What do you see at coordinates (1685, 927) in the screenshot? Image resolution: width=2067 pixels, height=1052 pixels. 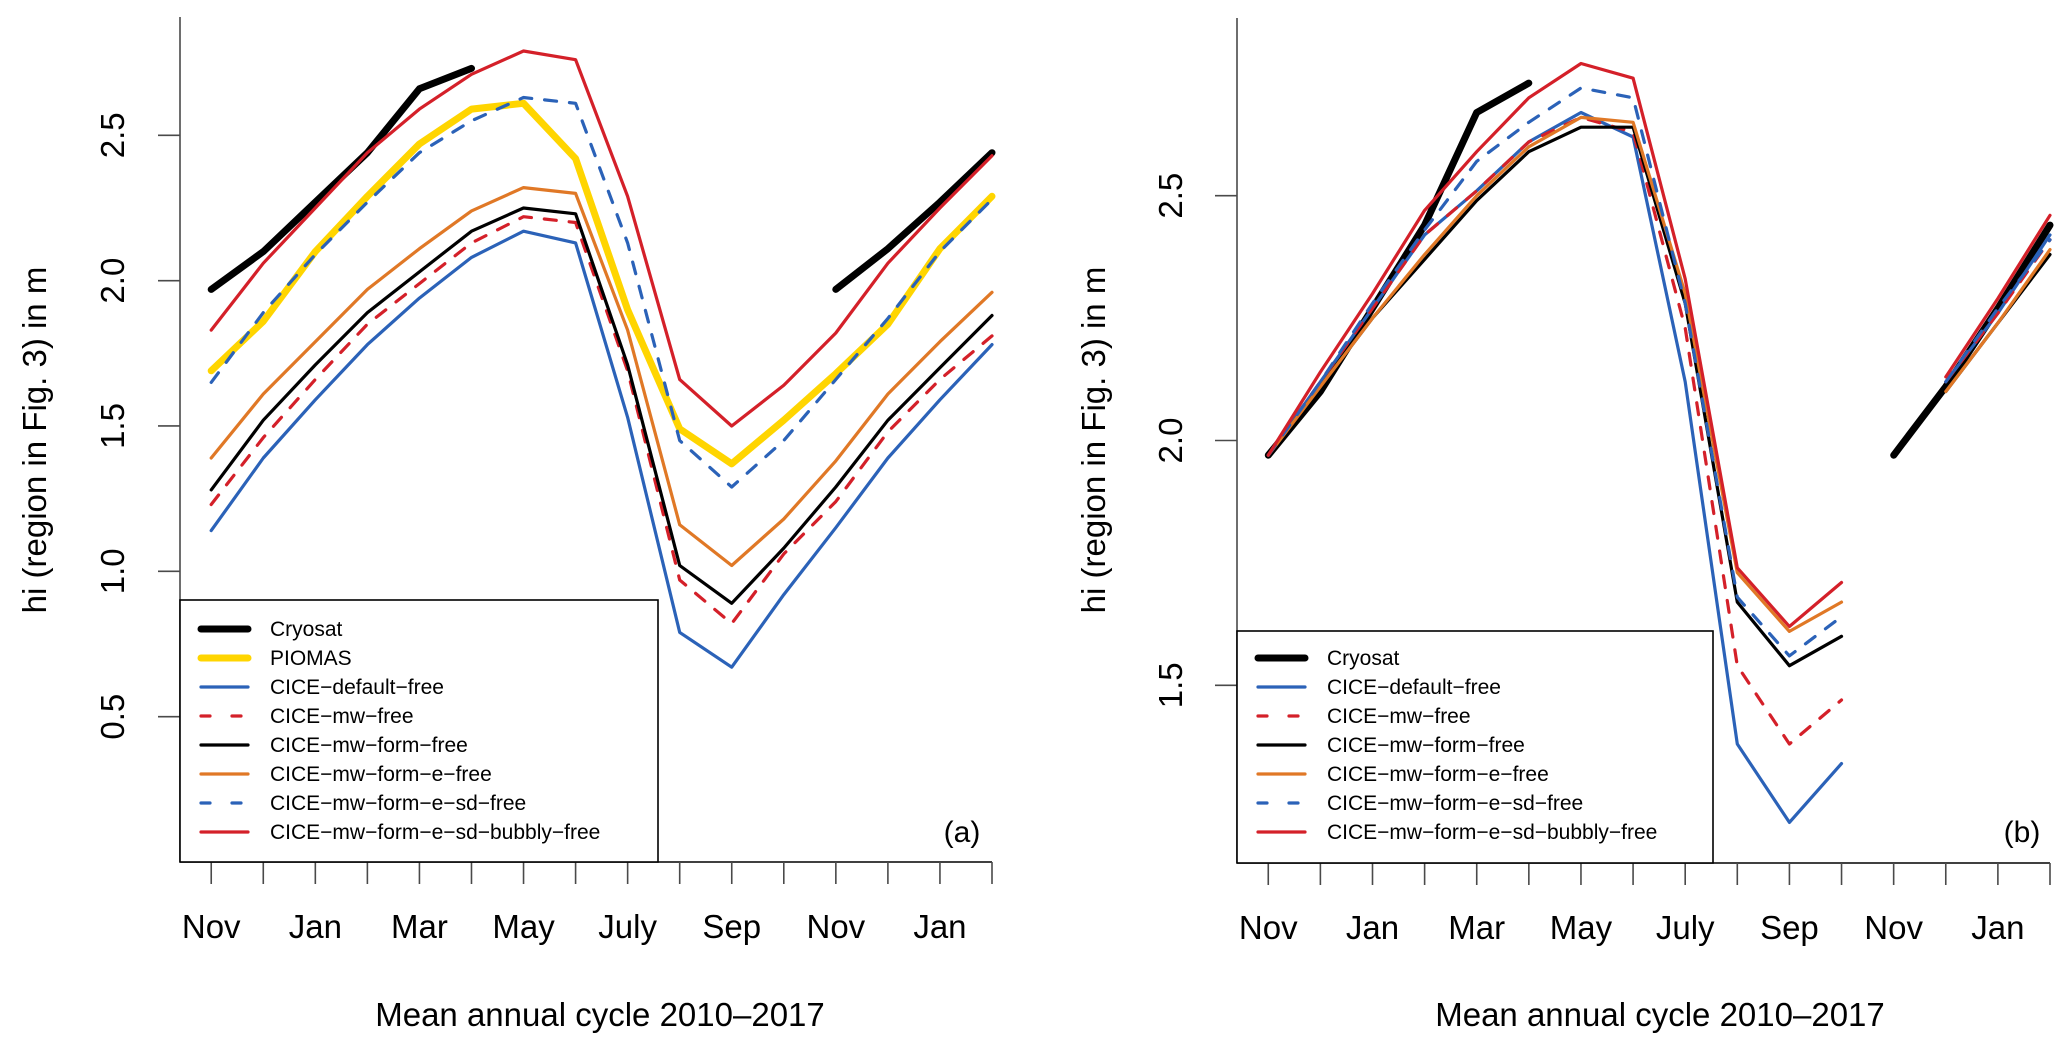 I see `panel-b-x-tick-label: July` at bounding box center [1685, 927].